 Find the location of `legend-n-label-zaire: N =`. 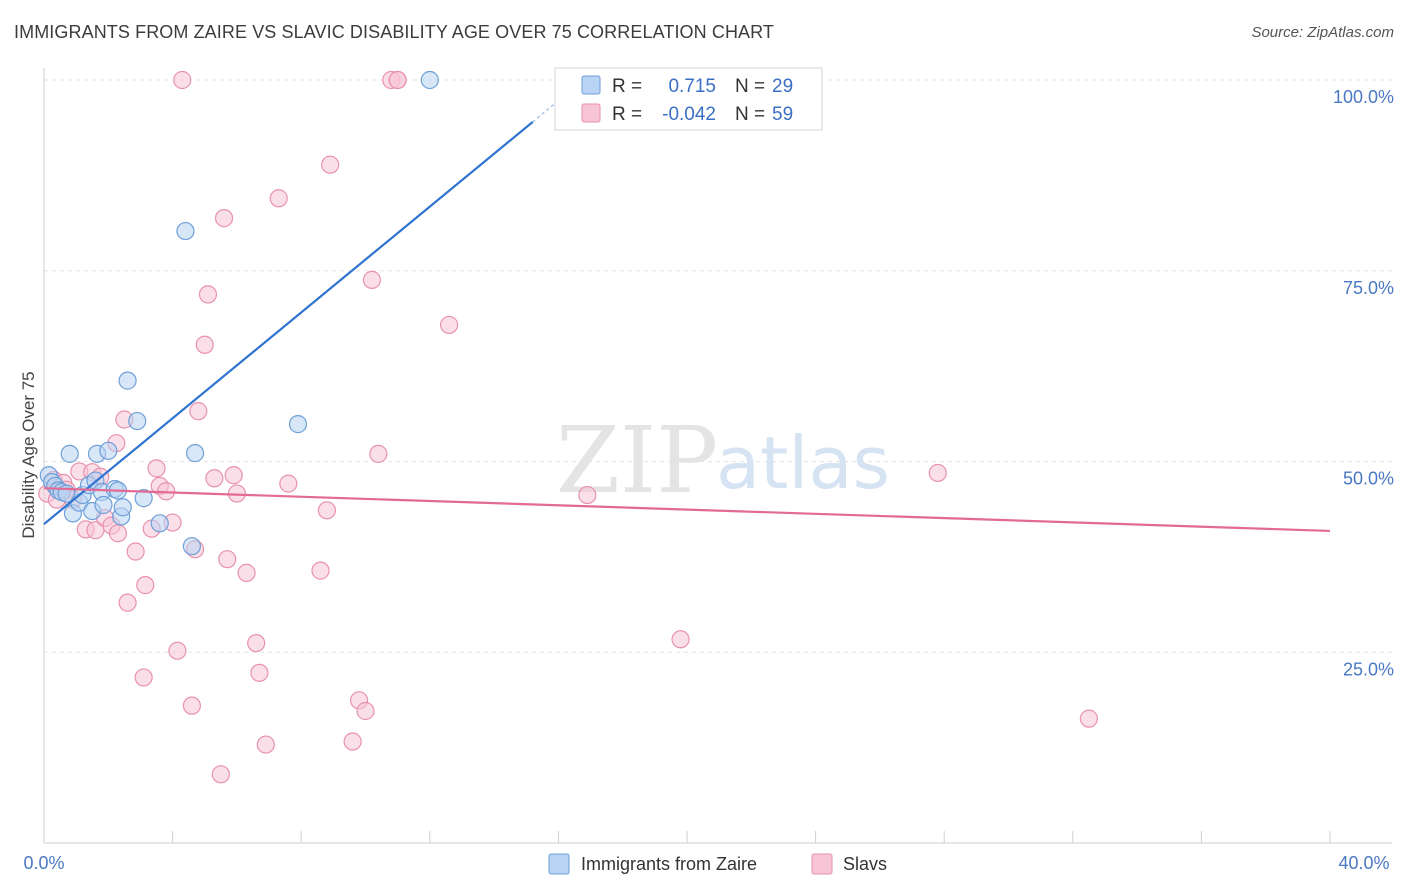

legend-n-label-zaire: N = is located at coordinates (750, 86).